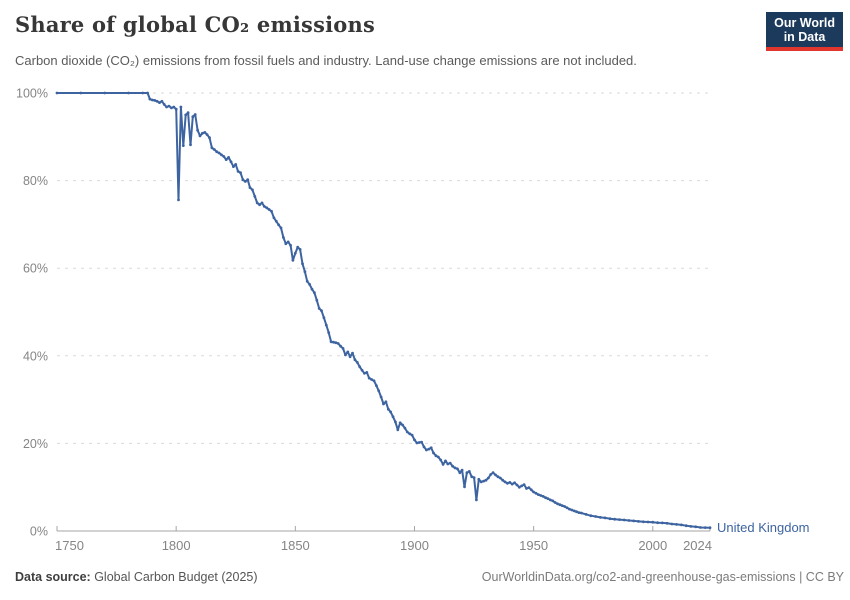 Image resolution: width=850 pixels, height=600 pixels. Describe the element at coordinates (35, 269) in the screenshot. I see `svg-text: 60%` at that location.